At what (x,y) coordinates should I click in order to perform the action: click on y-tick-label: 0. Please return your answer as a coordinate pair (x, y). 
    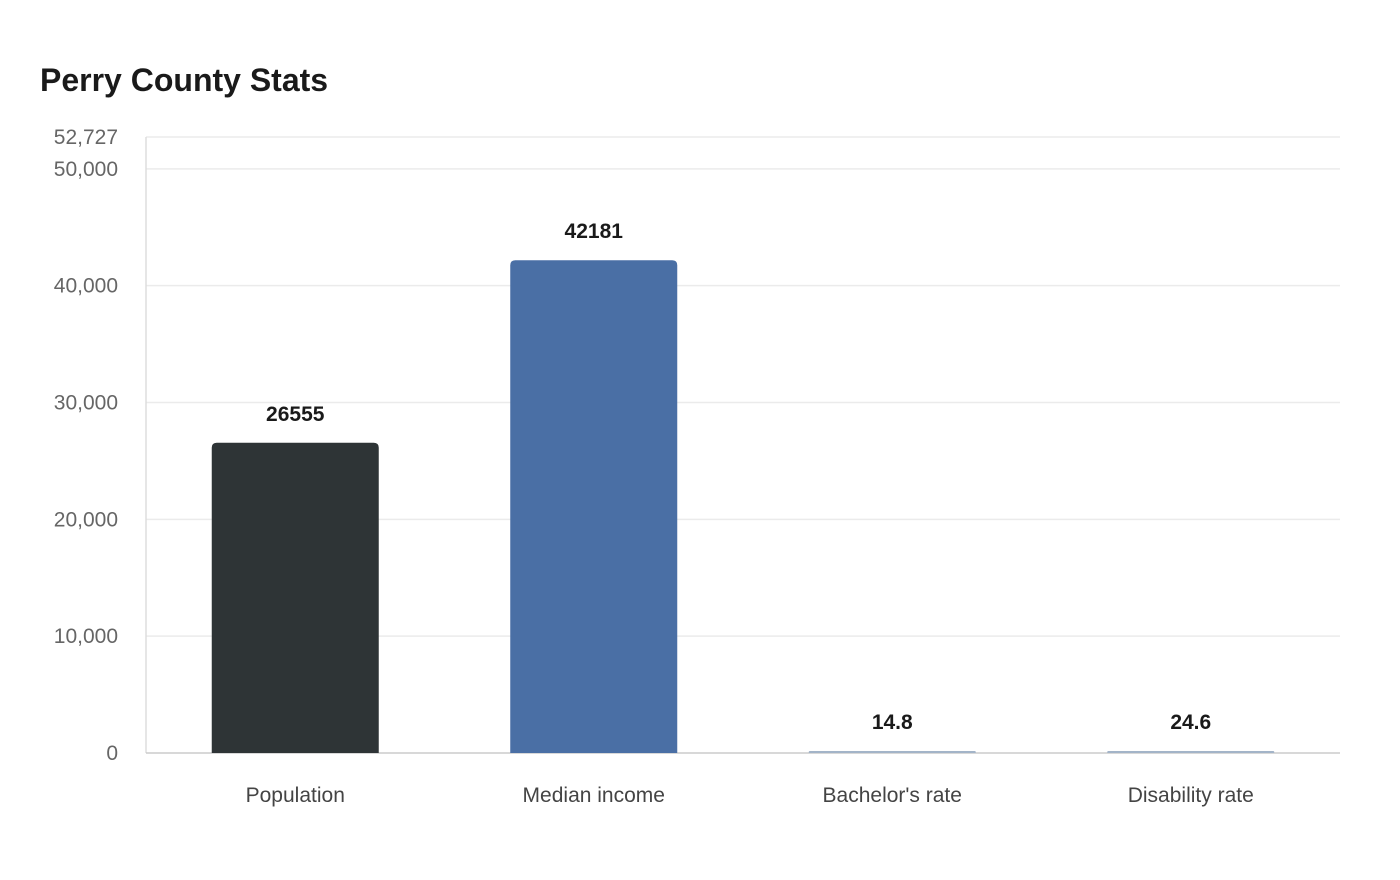
    Looking at the image, I should click on (112, 753).